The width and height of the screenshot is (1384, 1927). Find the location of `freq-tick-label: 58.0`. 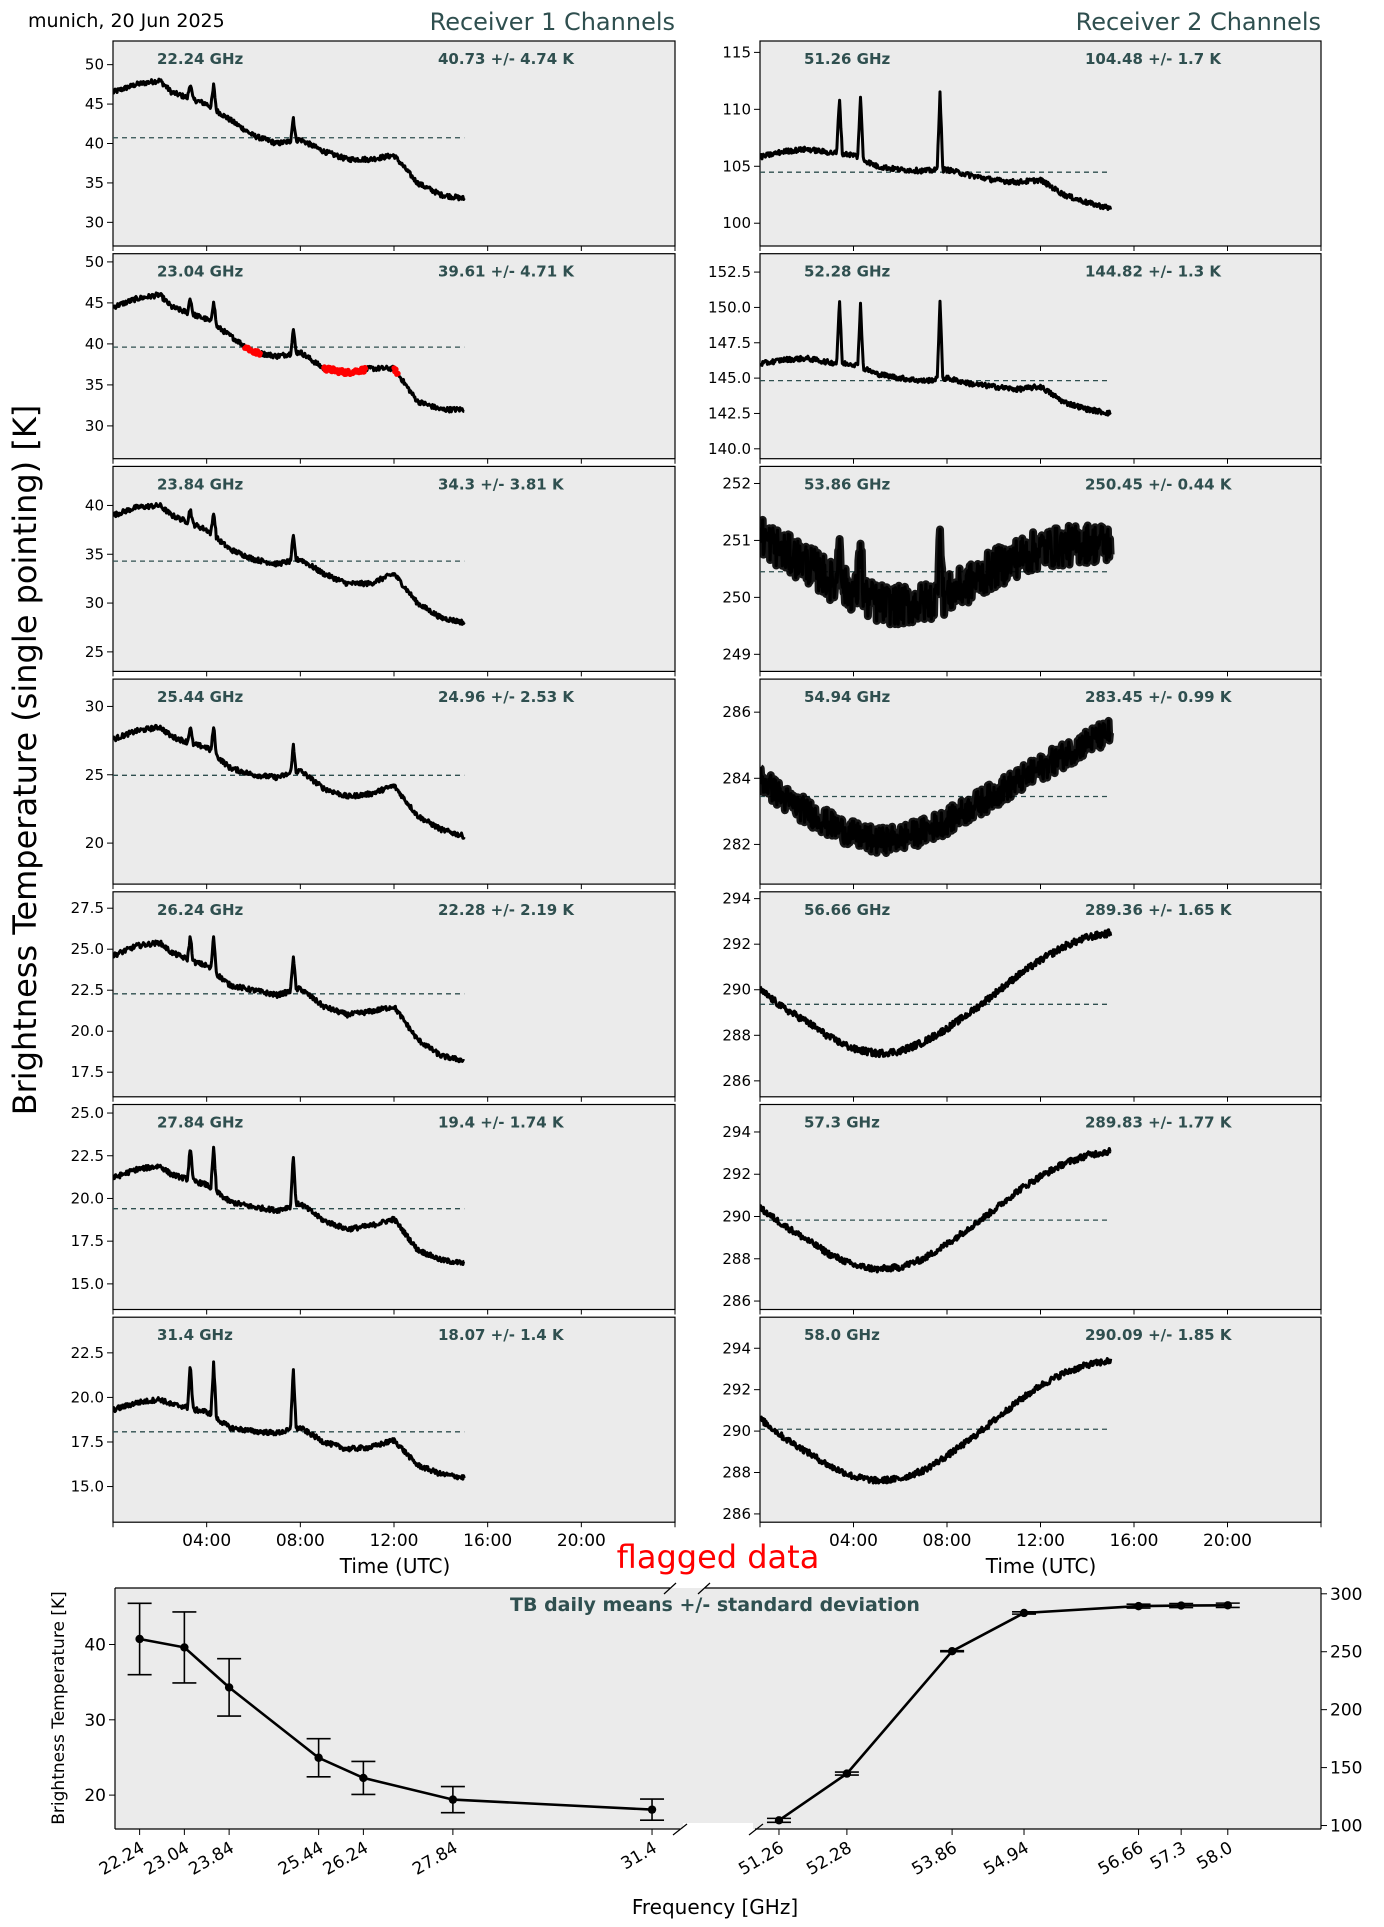

freq-tick-label: 58.0 is located at coordinates (1214, 1856).